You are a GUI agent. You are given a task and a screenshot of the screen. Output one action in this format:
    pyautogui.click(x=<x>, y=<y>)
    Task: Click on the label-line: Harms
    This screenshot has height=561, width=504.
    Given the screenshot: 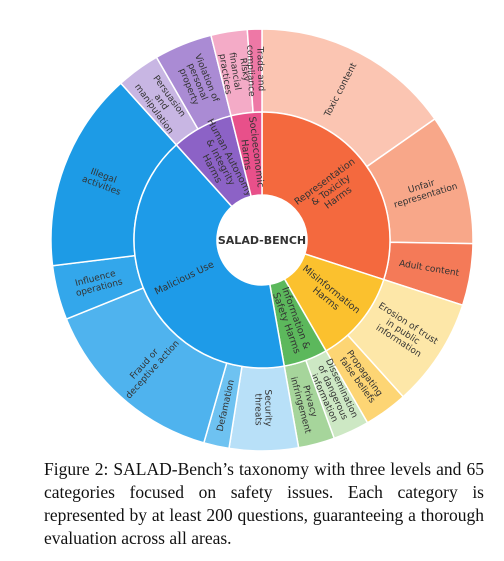 What is the action you would take?
    pyautogui.click(x=246, y=155)
    